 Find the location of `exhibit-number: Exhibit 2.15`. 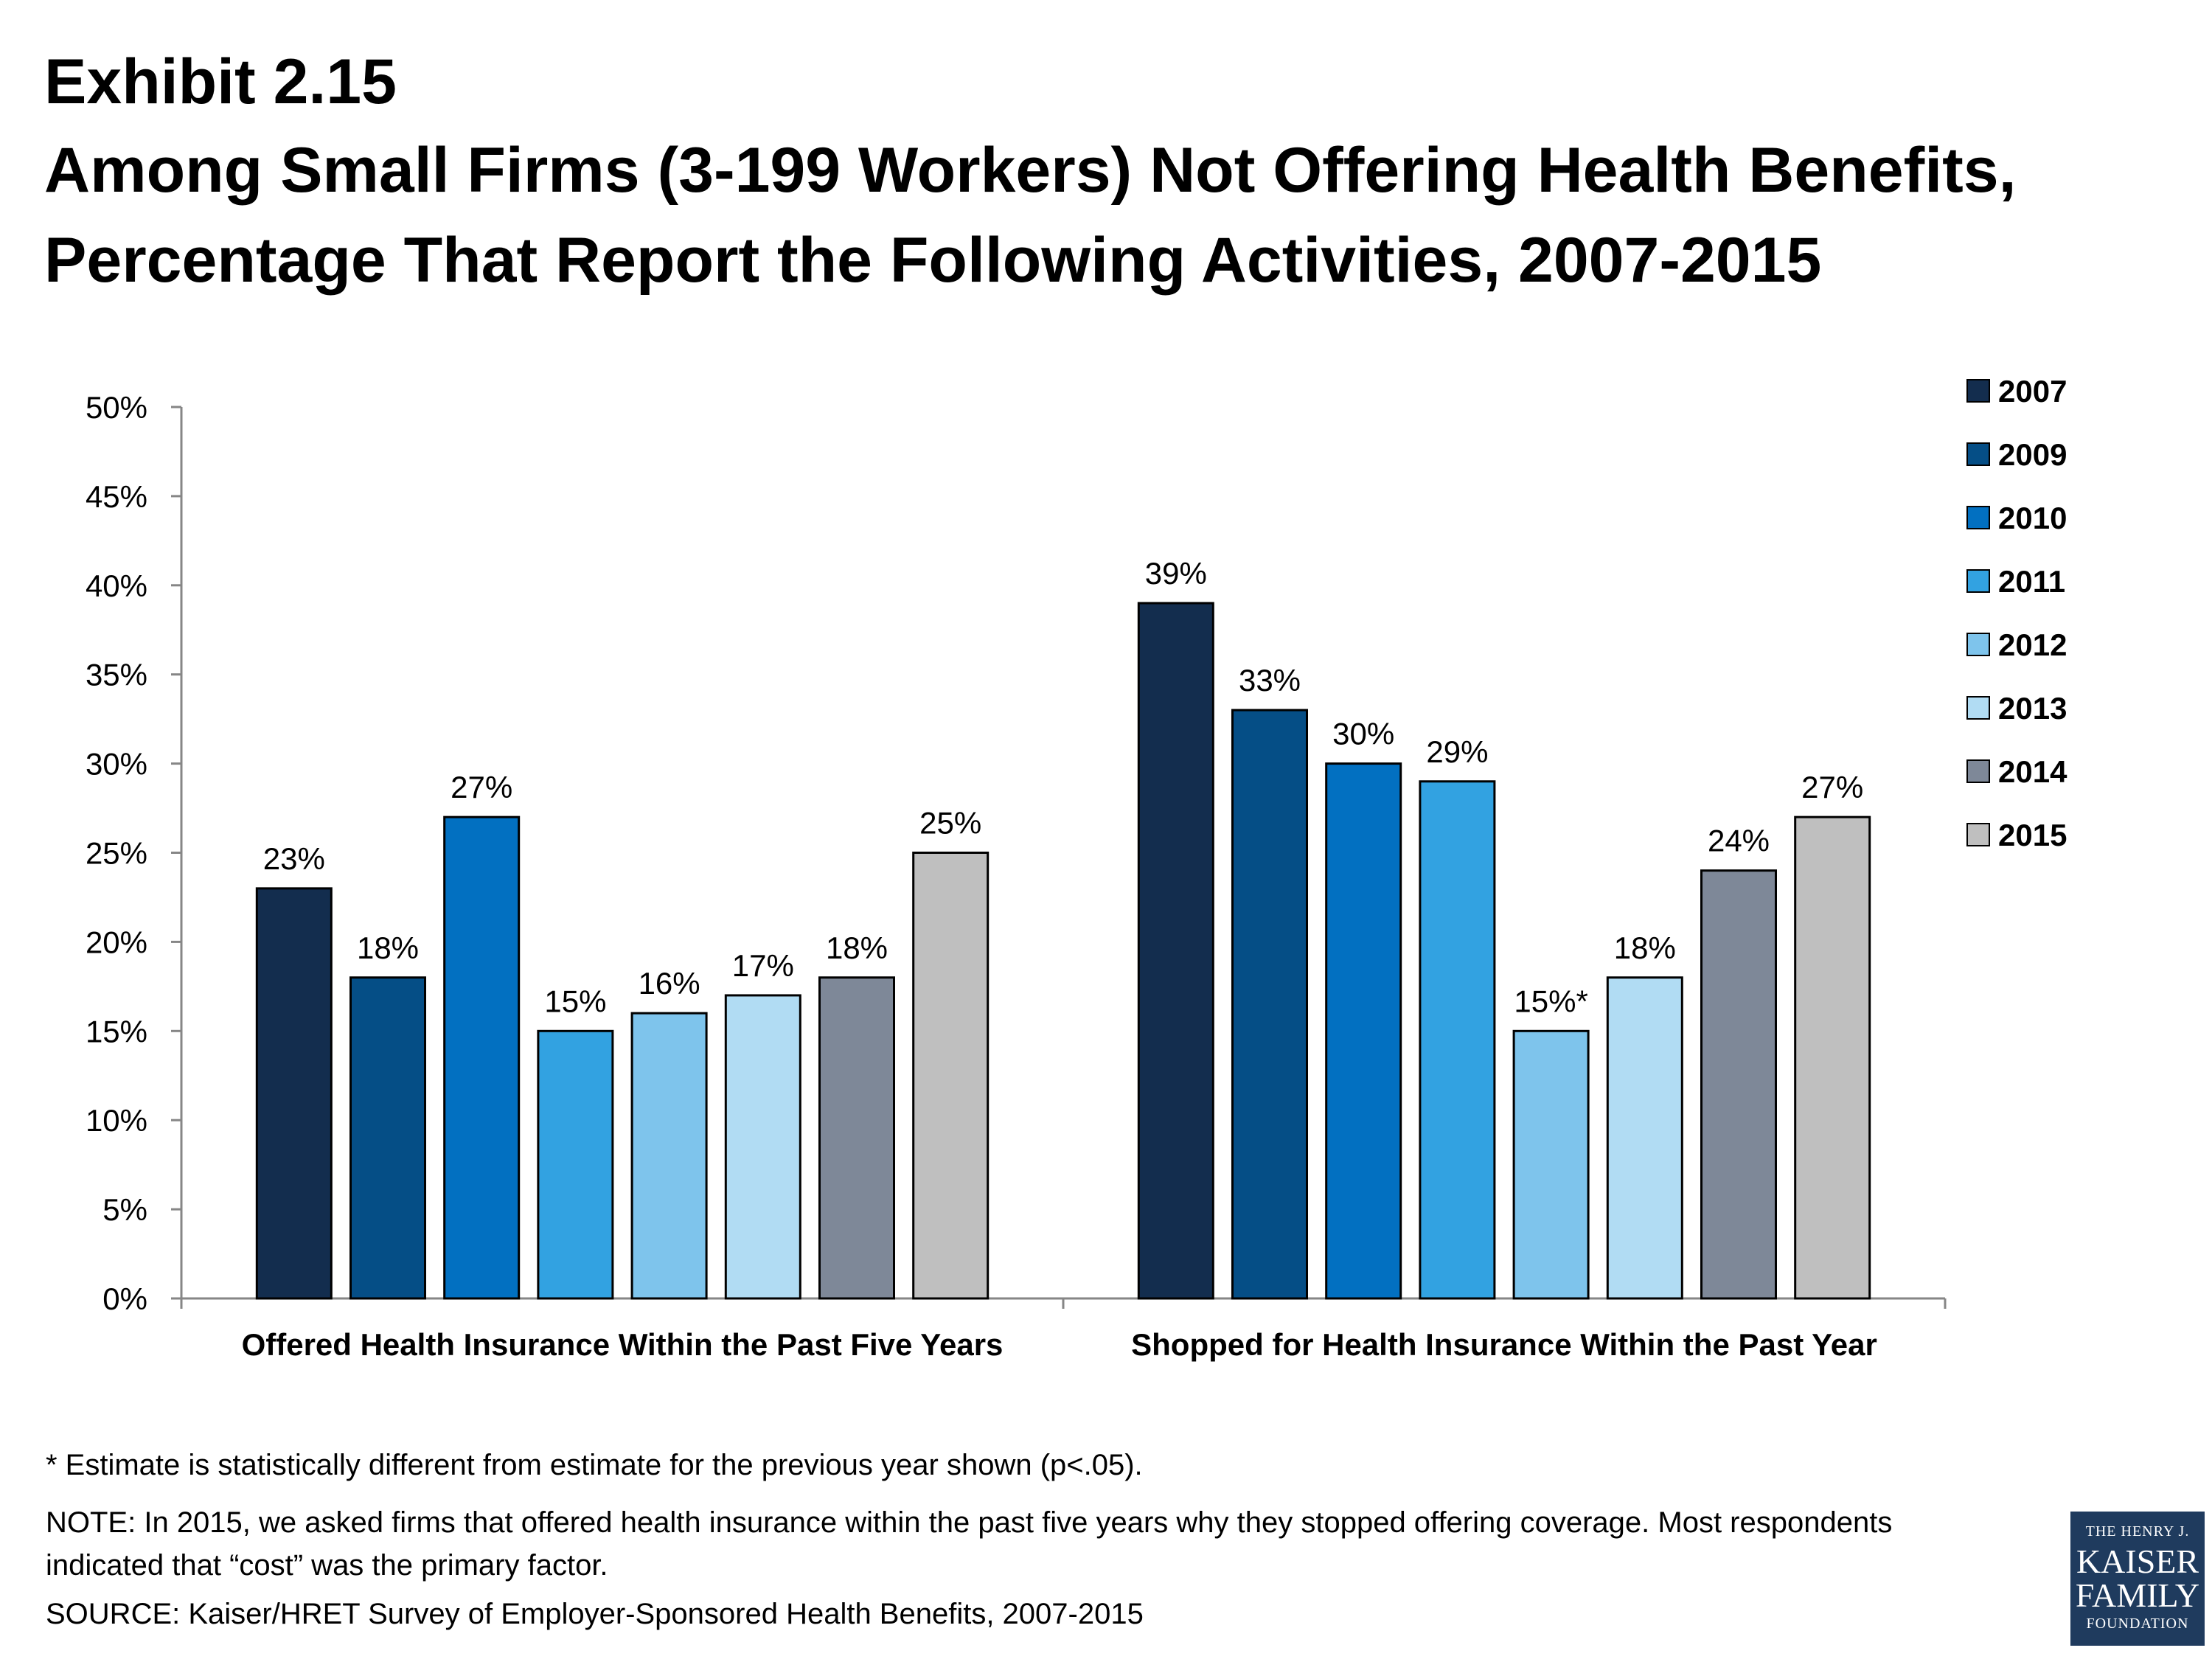

exhibit-number: Exhibit 2.15 is located at coordinates (220, 81).